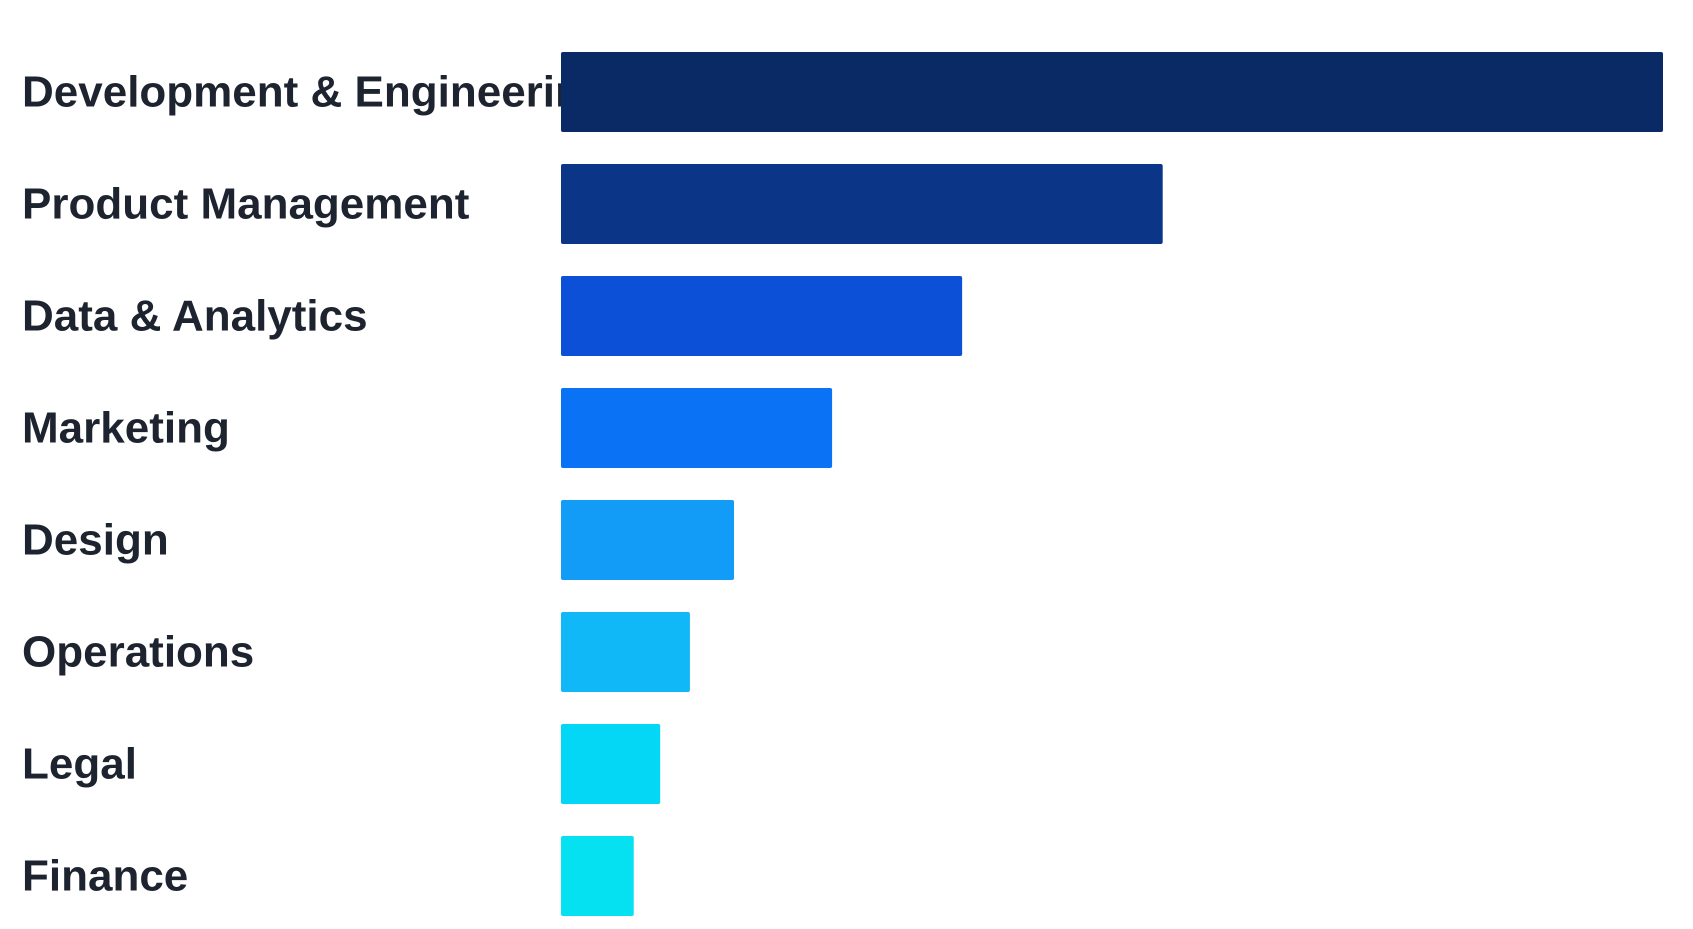  I want to click on bar-legal, so click(611, 764).